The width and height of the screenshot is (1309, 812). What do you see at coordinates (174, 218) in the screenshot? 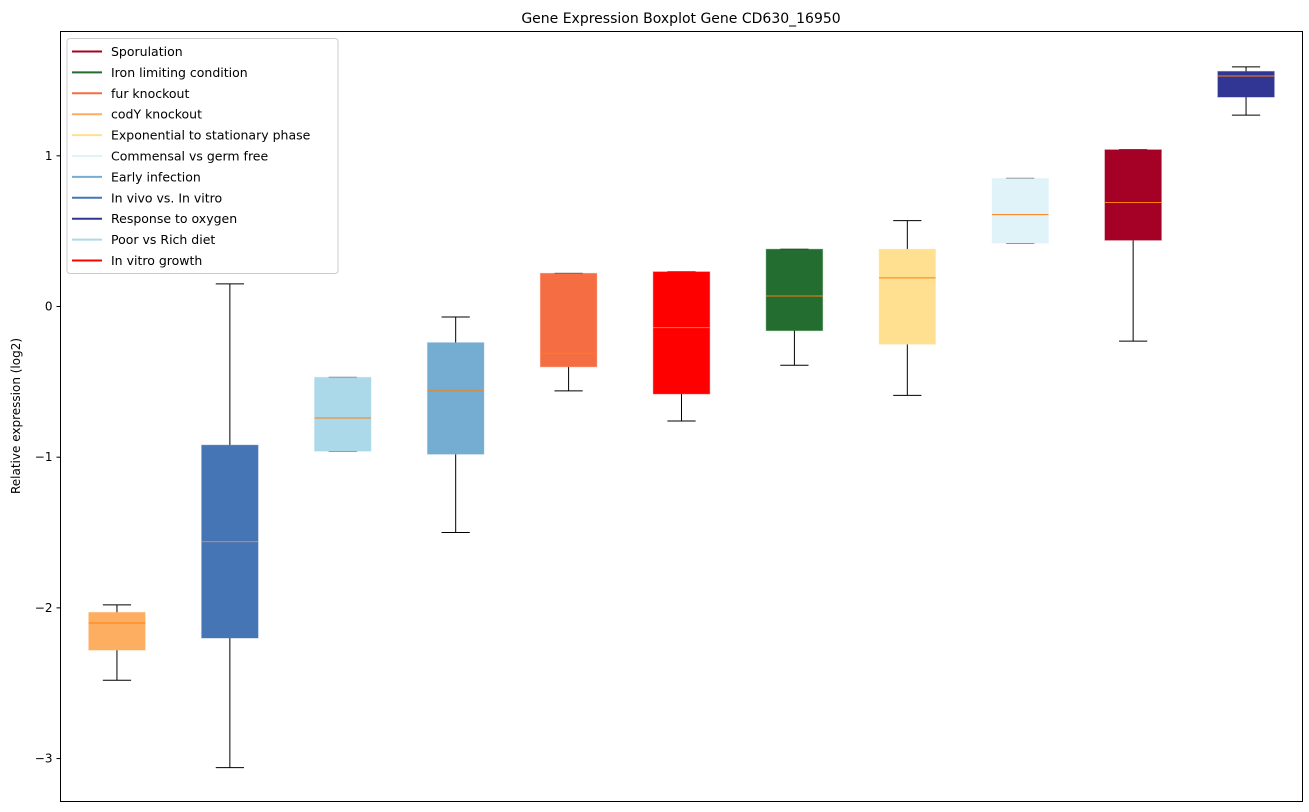
I see `legend-label: Response to oxygen` at bounding box center [174, 218].